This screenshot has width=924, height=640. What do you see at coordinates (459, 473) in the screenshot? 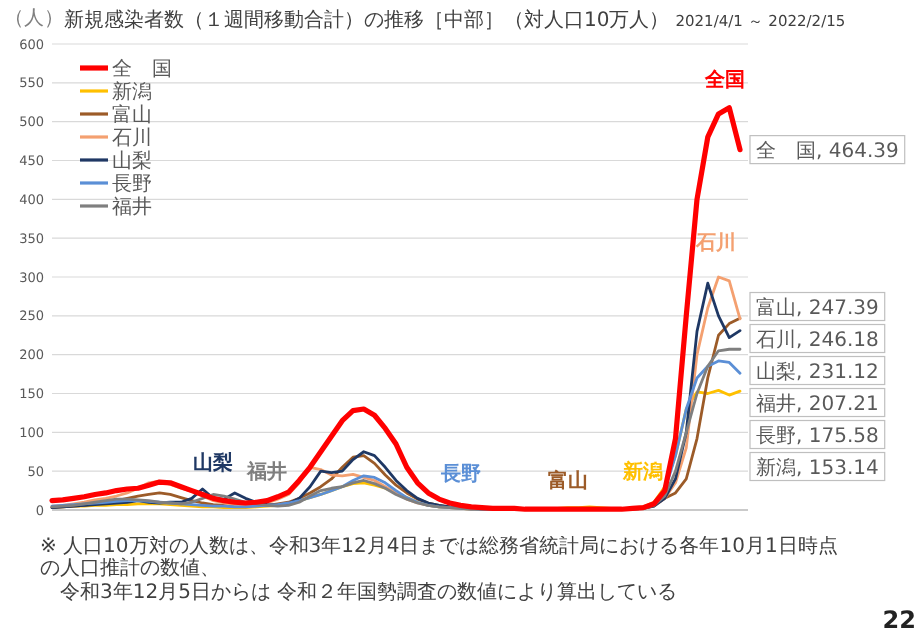
I see `annotation: 長野` at bounding box center [459, 473].